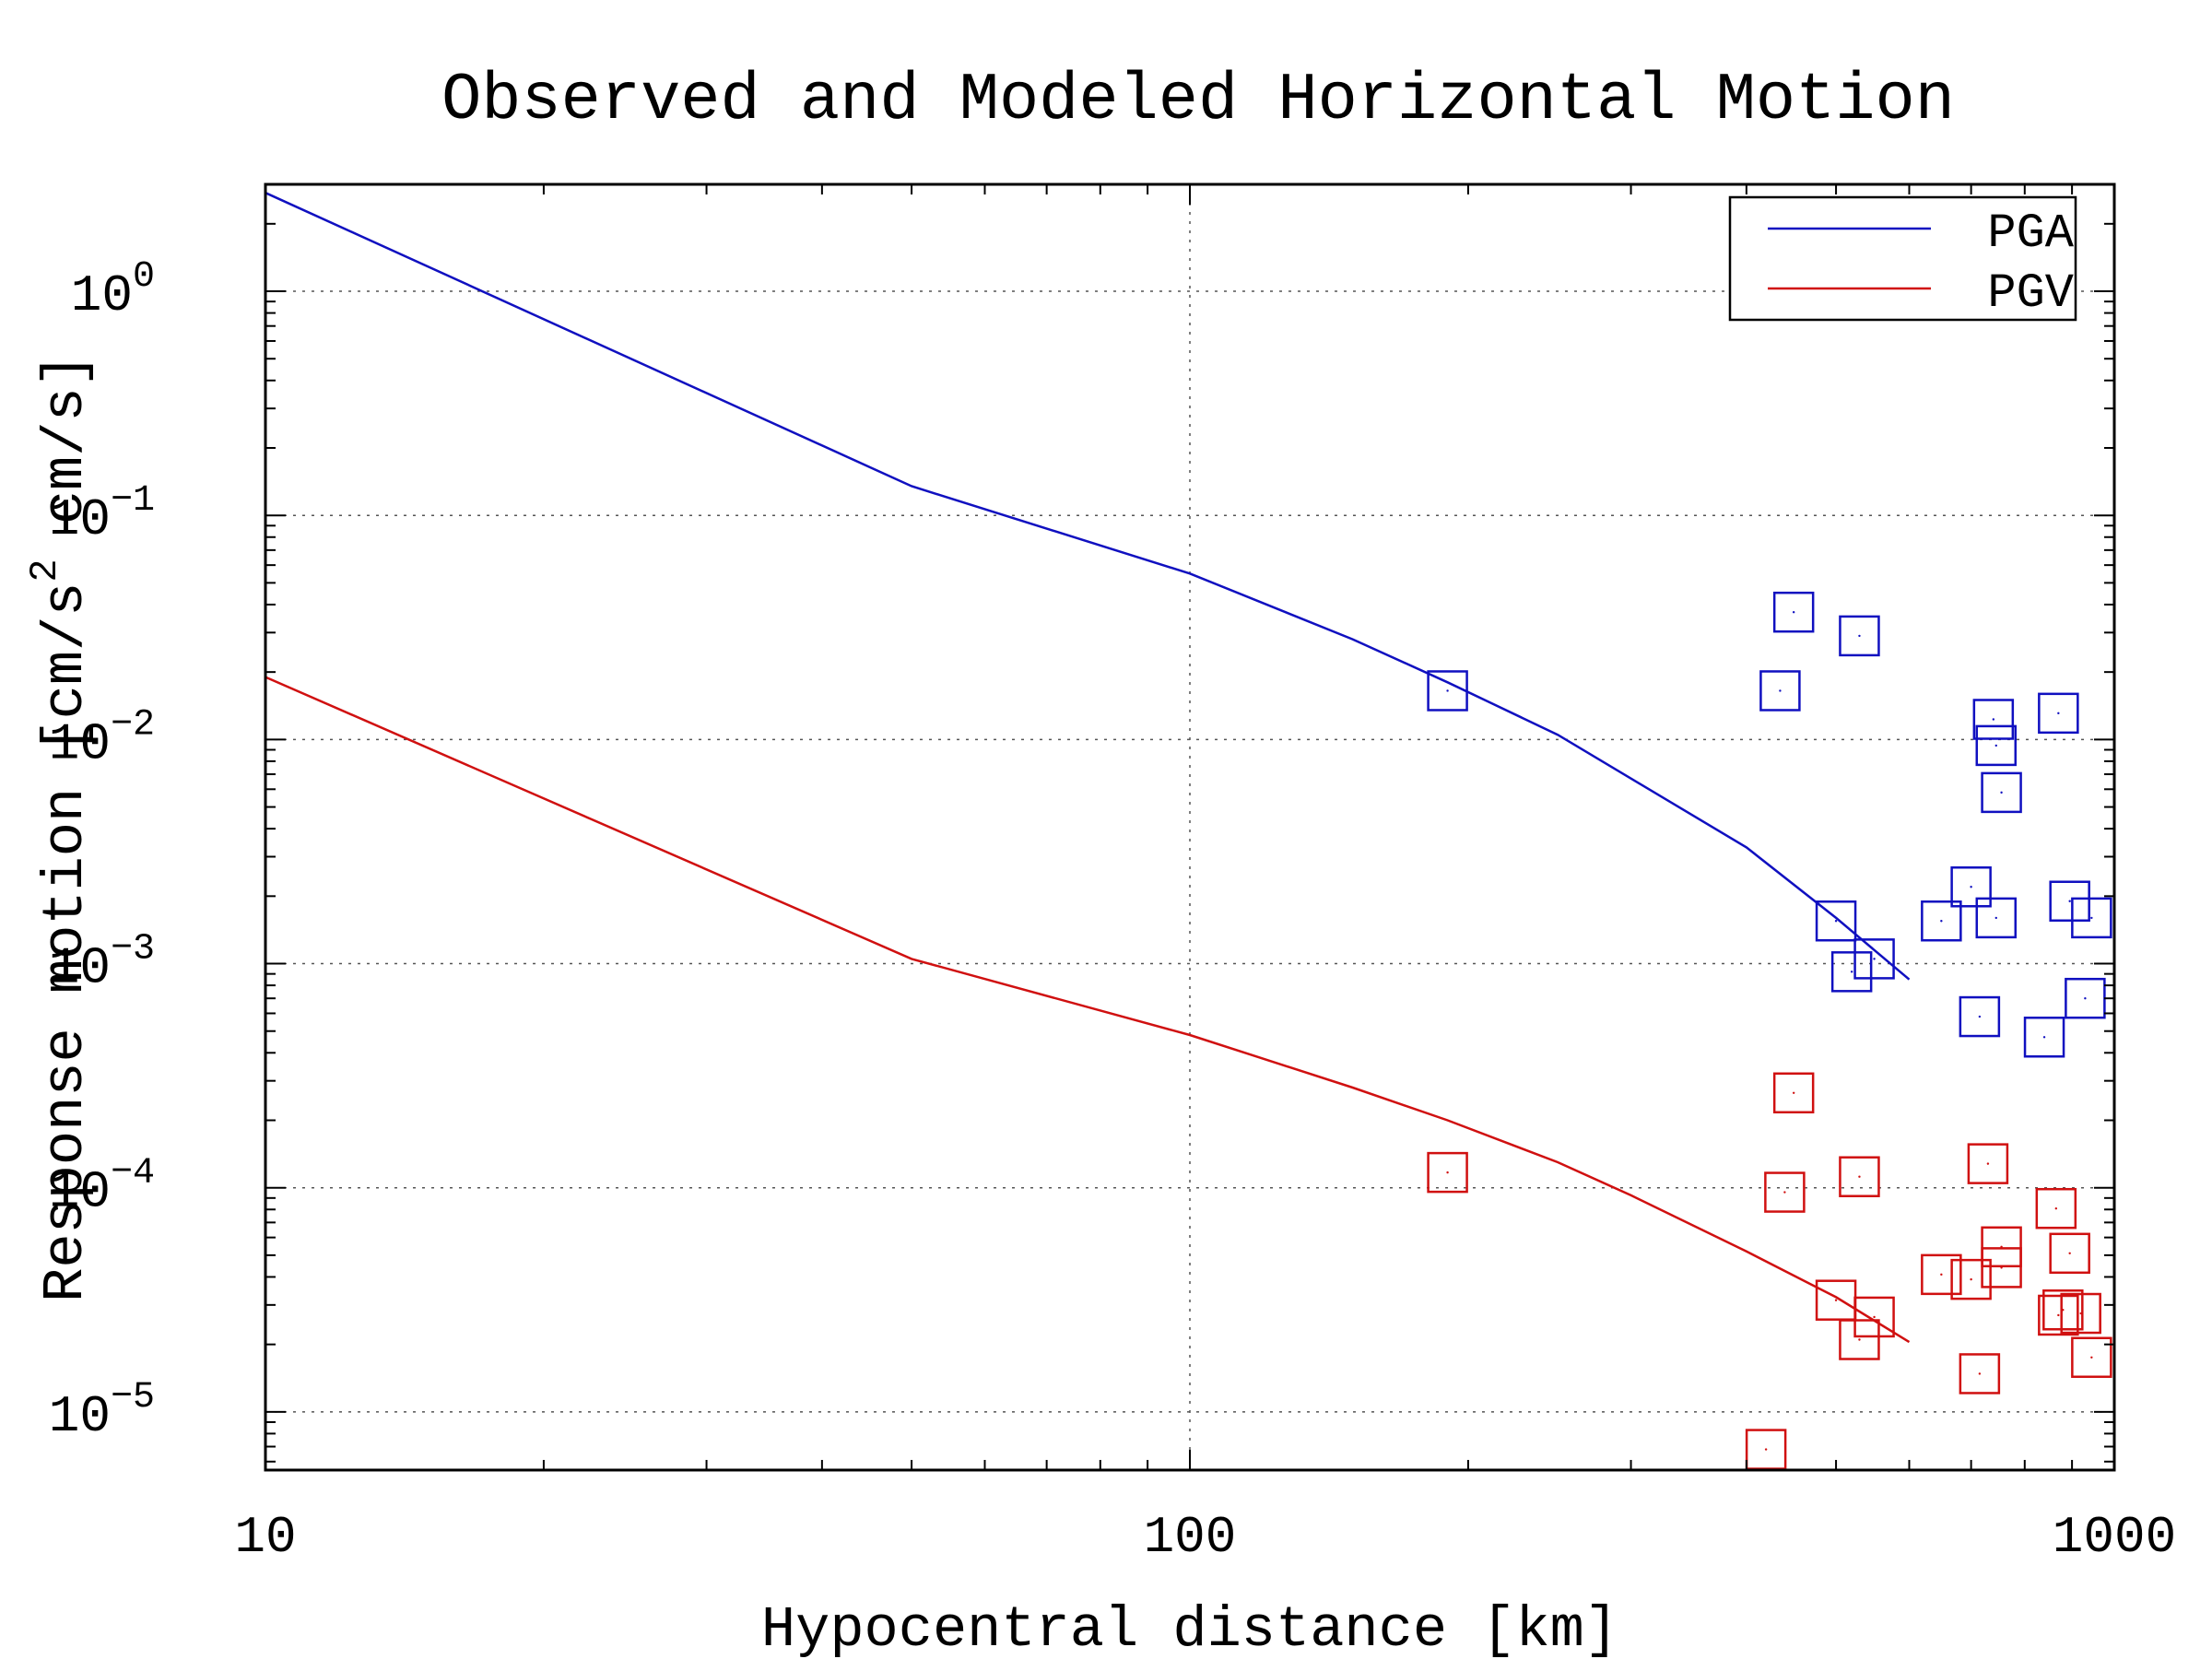 This screenshot has width=2212, height=1659. I want to click on legend: PGA PGV, so click(1902, 258).